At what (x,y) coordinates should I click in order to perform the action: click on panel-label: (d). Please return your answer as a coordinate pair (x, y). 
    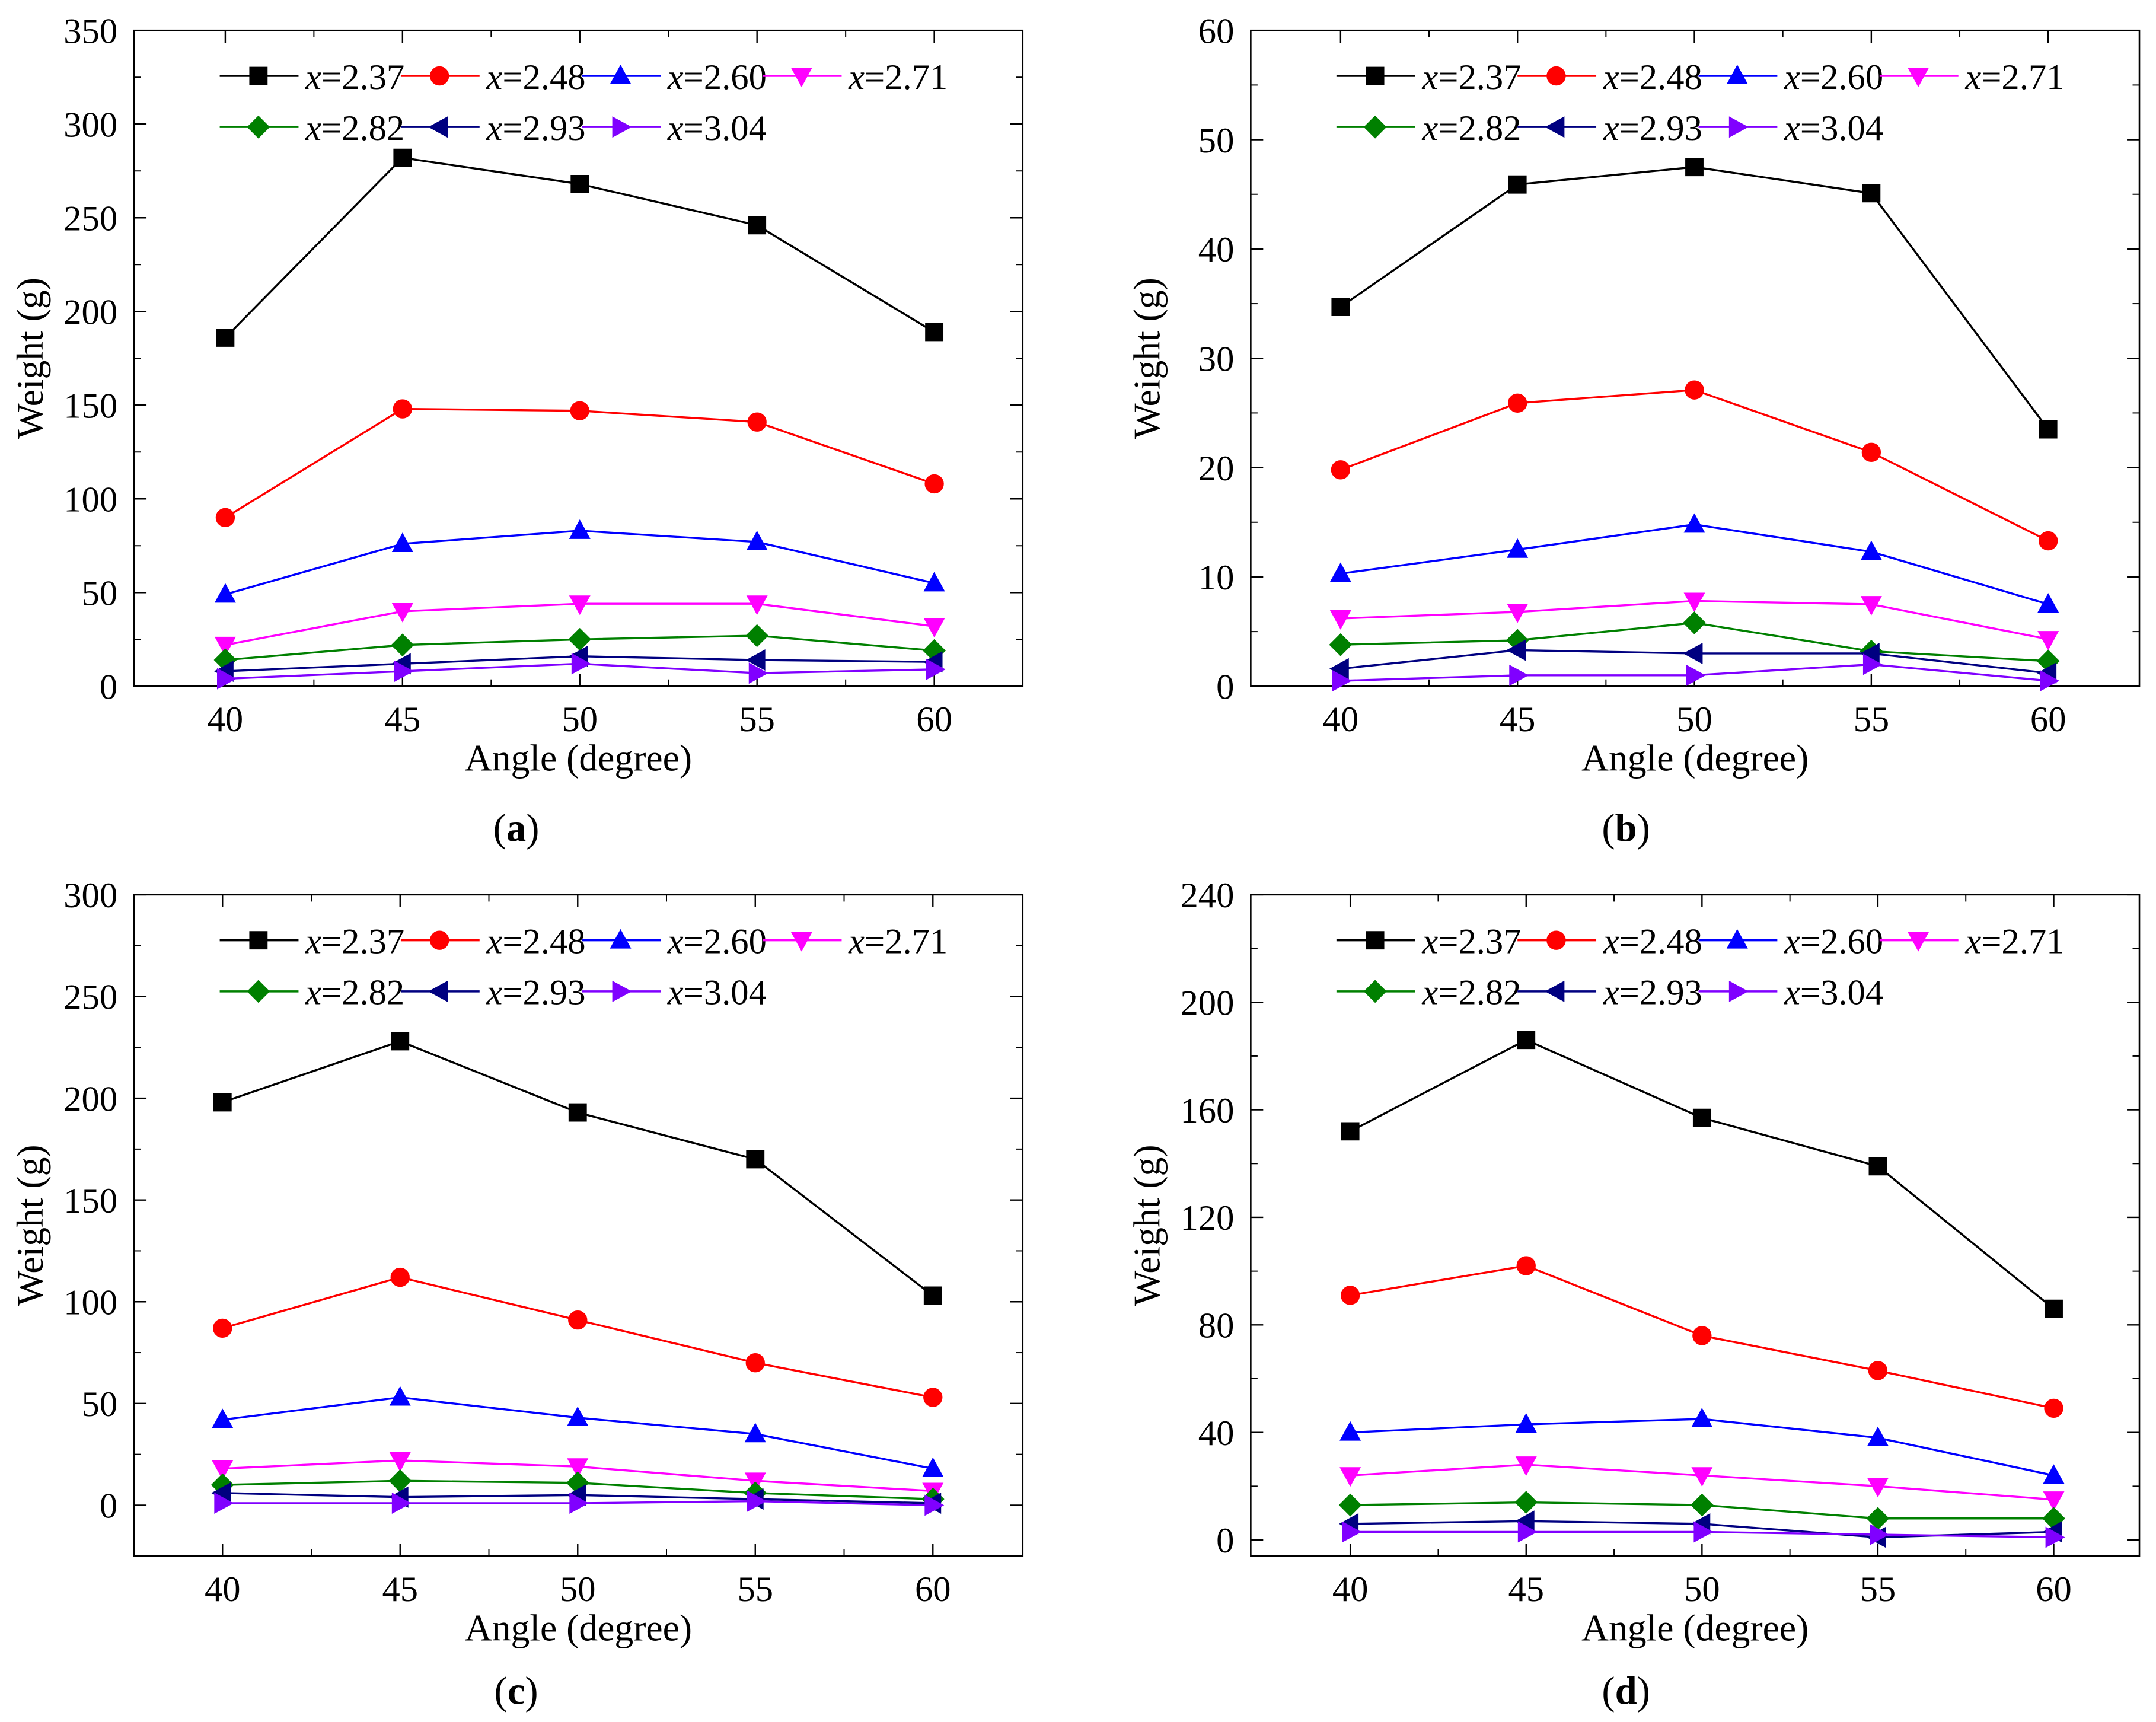
    Looking at the image, I should click on (1626, 1691).